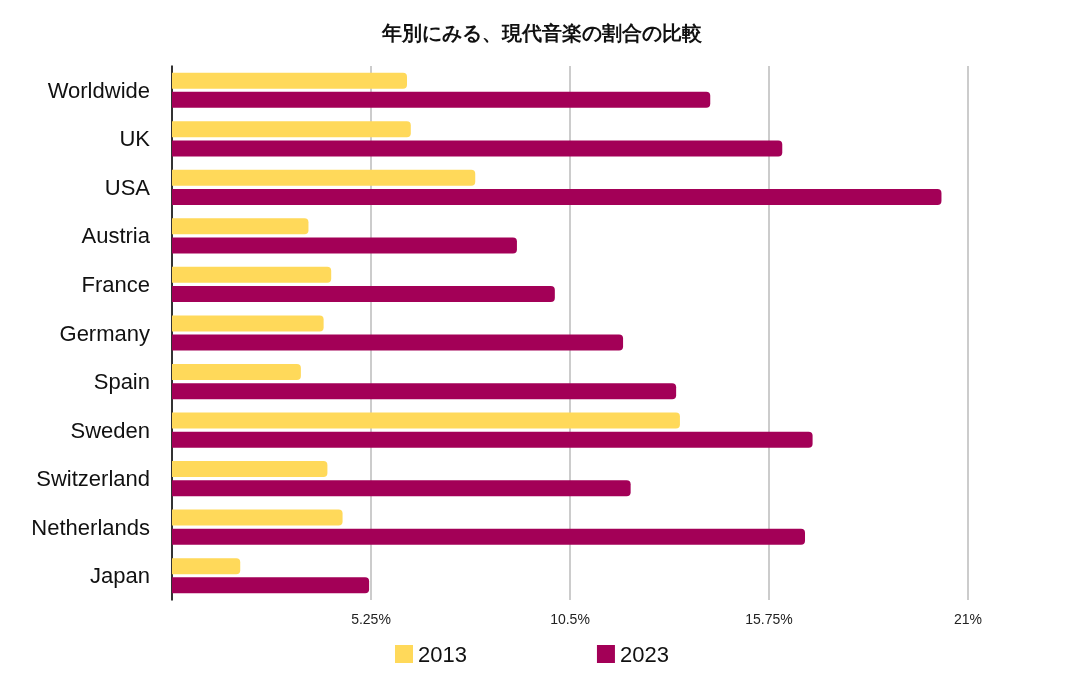  What do you see at coordinates (93, 479) in the screenshot?
I see `y-tick-label: Switzerland` at bounding box center [93, 479].